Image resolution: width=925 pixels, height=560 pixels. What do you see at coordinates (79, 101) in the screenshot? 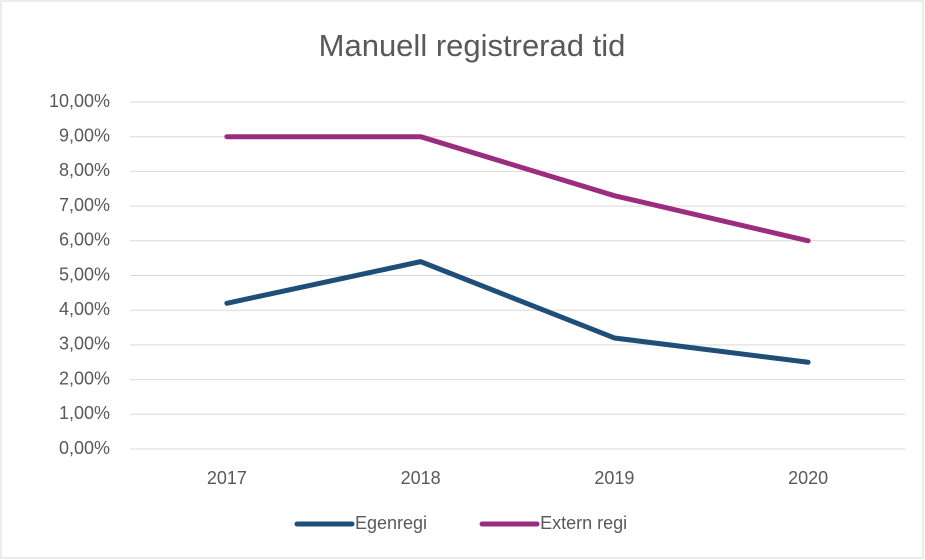
I see `y-tick-label: 10,00%` at bounding box center [79, 101].